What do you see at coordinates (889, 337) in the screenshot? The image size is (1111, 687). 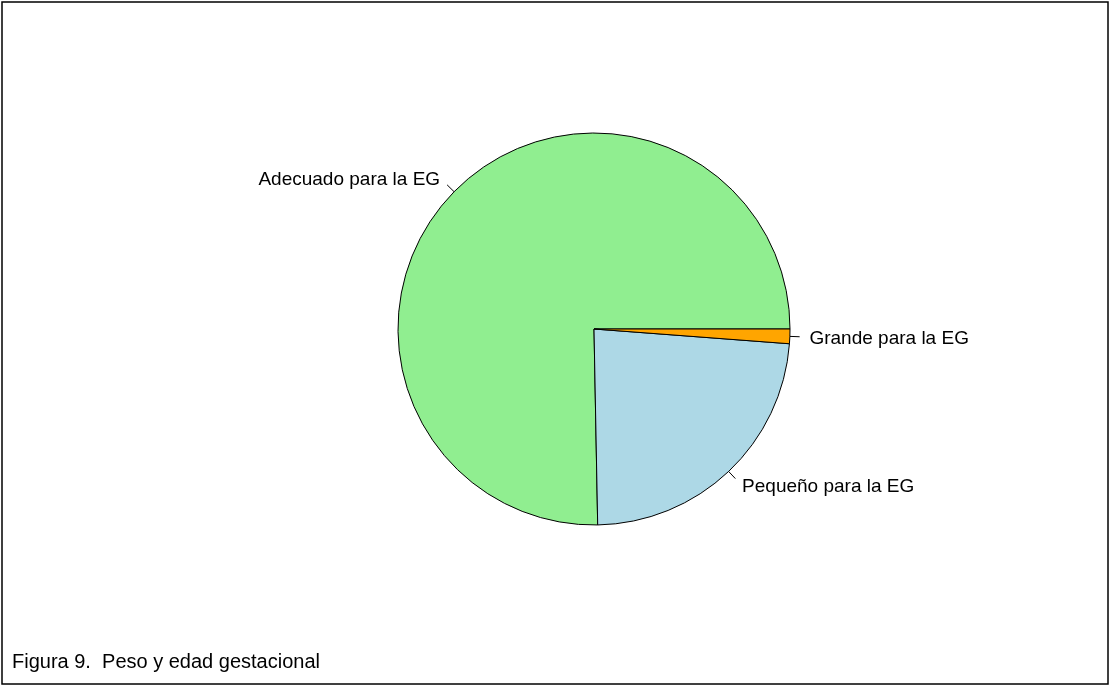 I see `slice-label: Grande para la EG` at bounding box center [889, 337].